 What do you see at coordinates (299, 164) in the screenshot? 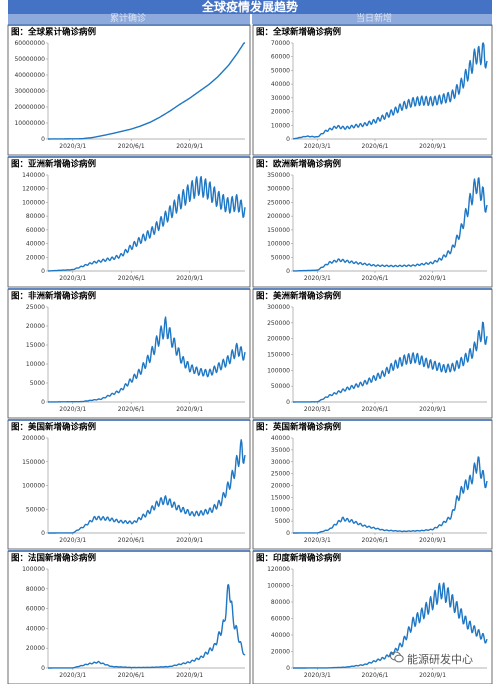
I see `chart-title: 图：欧洲新增确诊病例` at bounding box center [299, 164].